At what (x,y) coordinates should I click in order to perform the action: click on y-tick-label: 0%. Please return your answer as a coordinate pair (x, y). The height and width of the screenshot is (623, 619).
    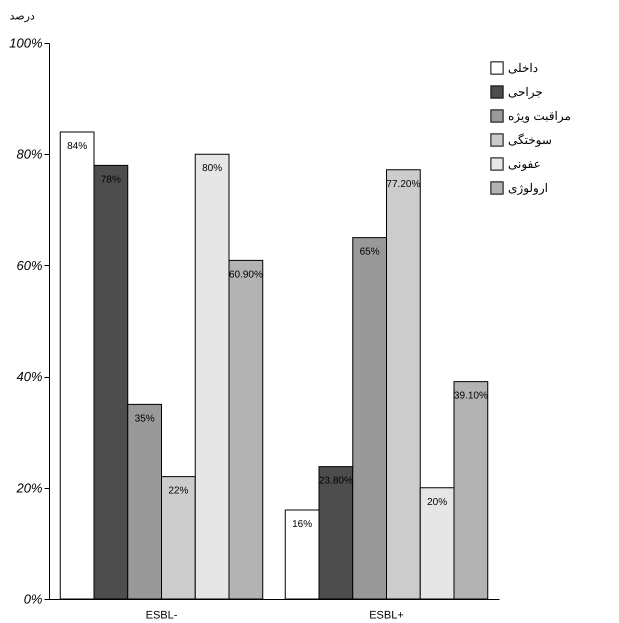
    Looking at the image, I should click on (33, 599).